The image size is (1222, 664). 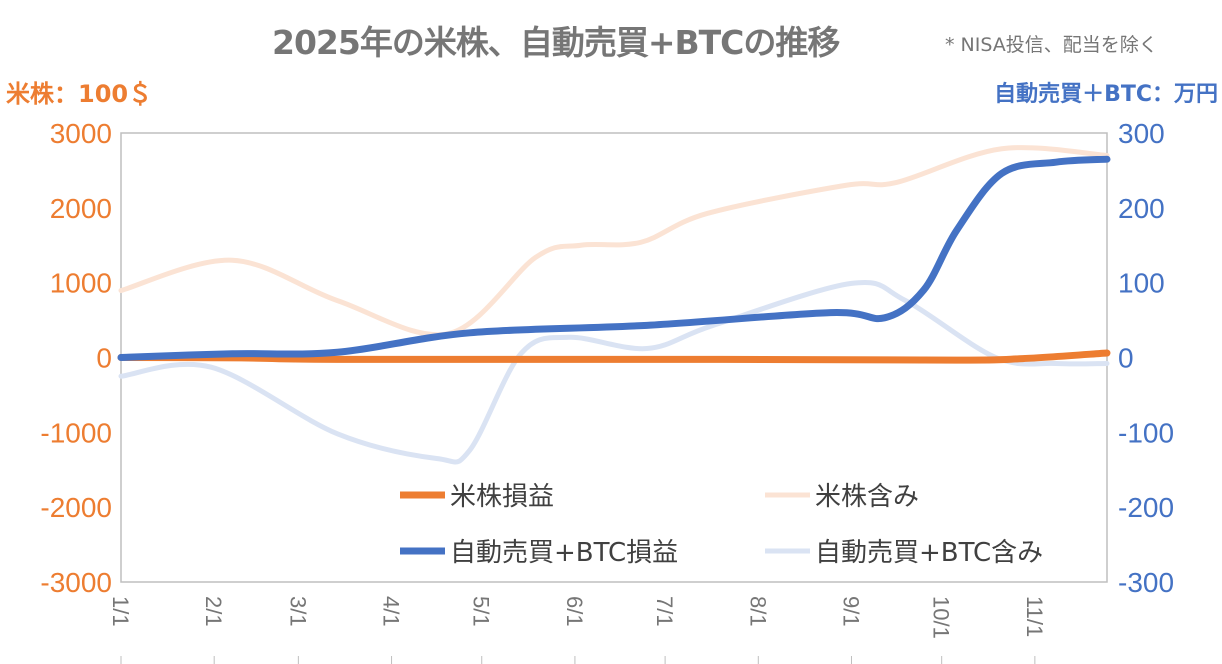 What do you see at coordinates (1146, 432) in the screenshot?
I see `right-axis-tick-label: -100` at bounding box center [1146, 432].